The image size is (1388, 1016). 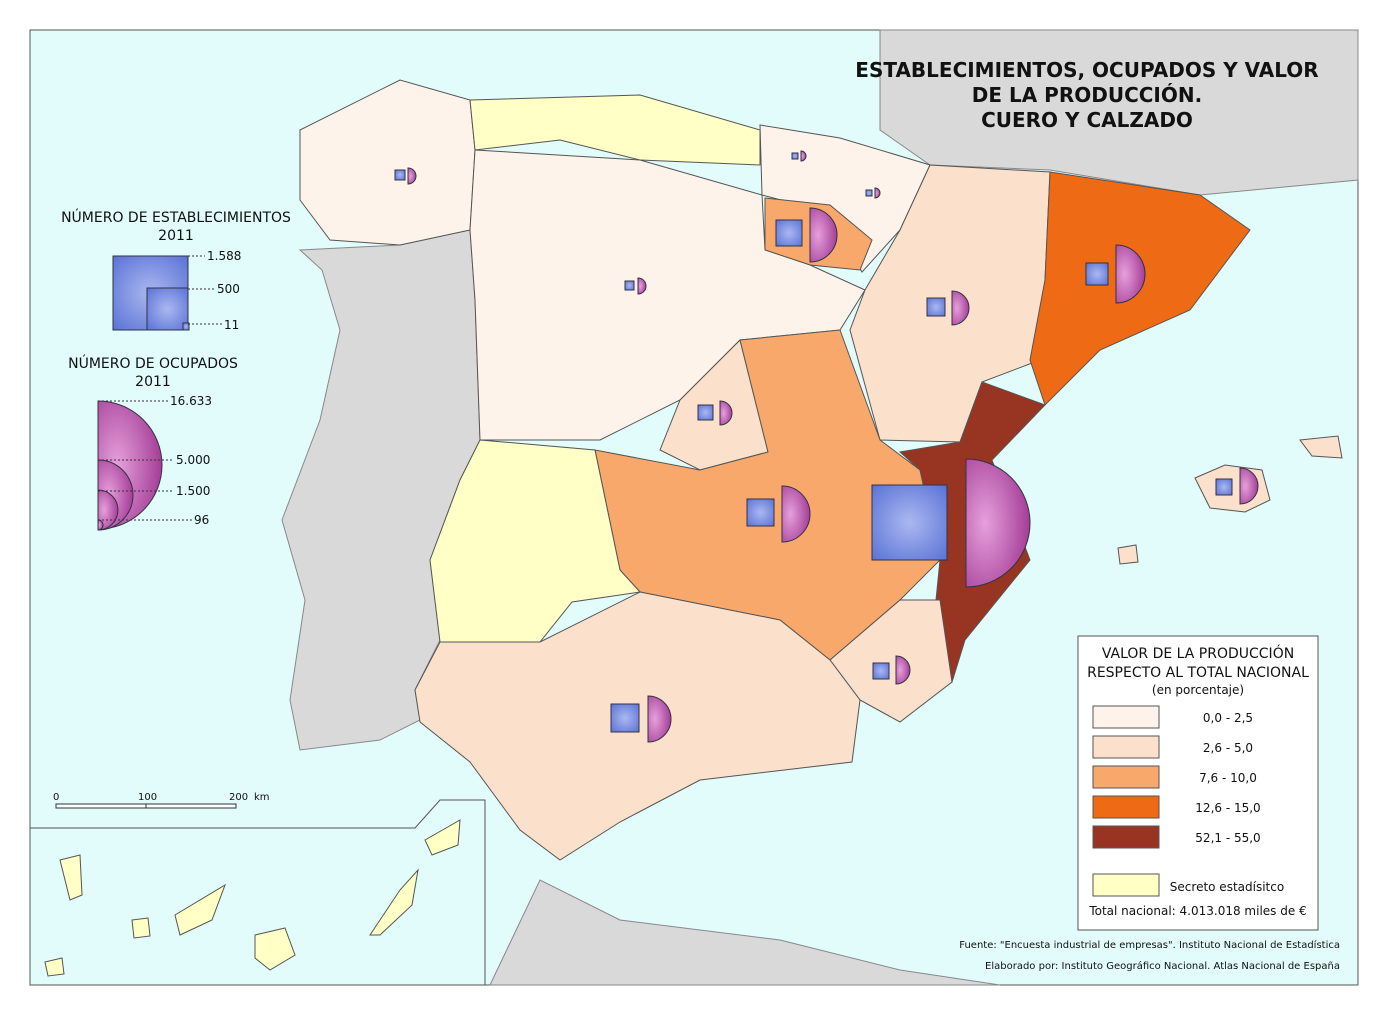 What do you see at coordinates (1228, 748) in the screenshot?
I see `legend-label: 2,6 - 5,0` at bounding box center [1228, 748].